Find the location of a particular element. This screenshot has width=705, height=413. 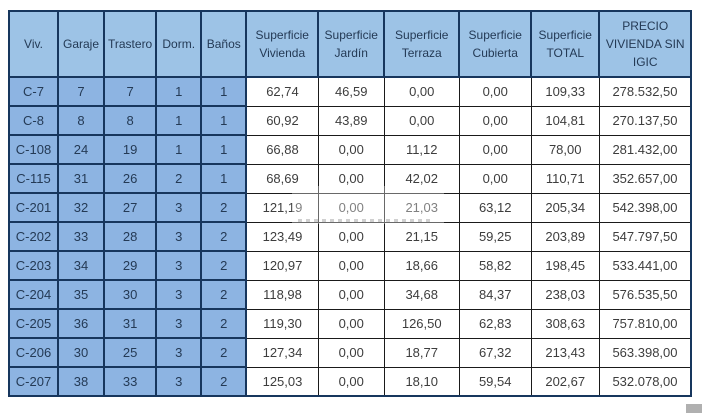

data-cell: 547.797,50 is located at coordinates (645, 236).